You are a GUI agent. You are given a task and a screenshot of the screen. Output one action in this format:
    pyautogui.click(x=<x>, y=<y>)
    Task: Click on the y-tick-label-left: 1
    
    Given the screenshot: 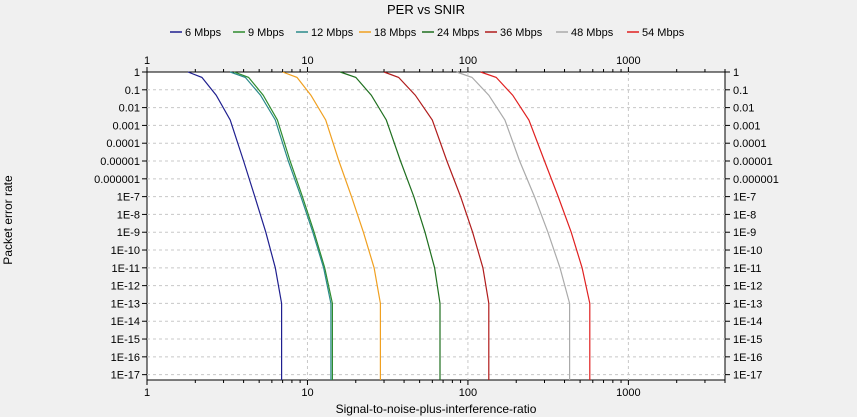 What is the action you would take?
    pyautogui.click(x=137, y=73)
    